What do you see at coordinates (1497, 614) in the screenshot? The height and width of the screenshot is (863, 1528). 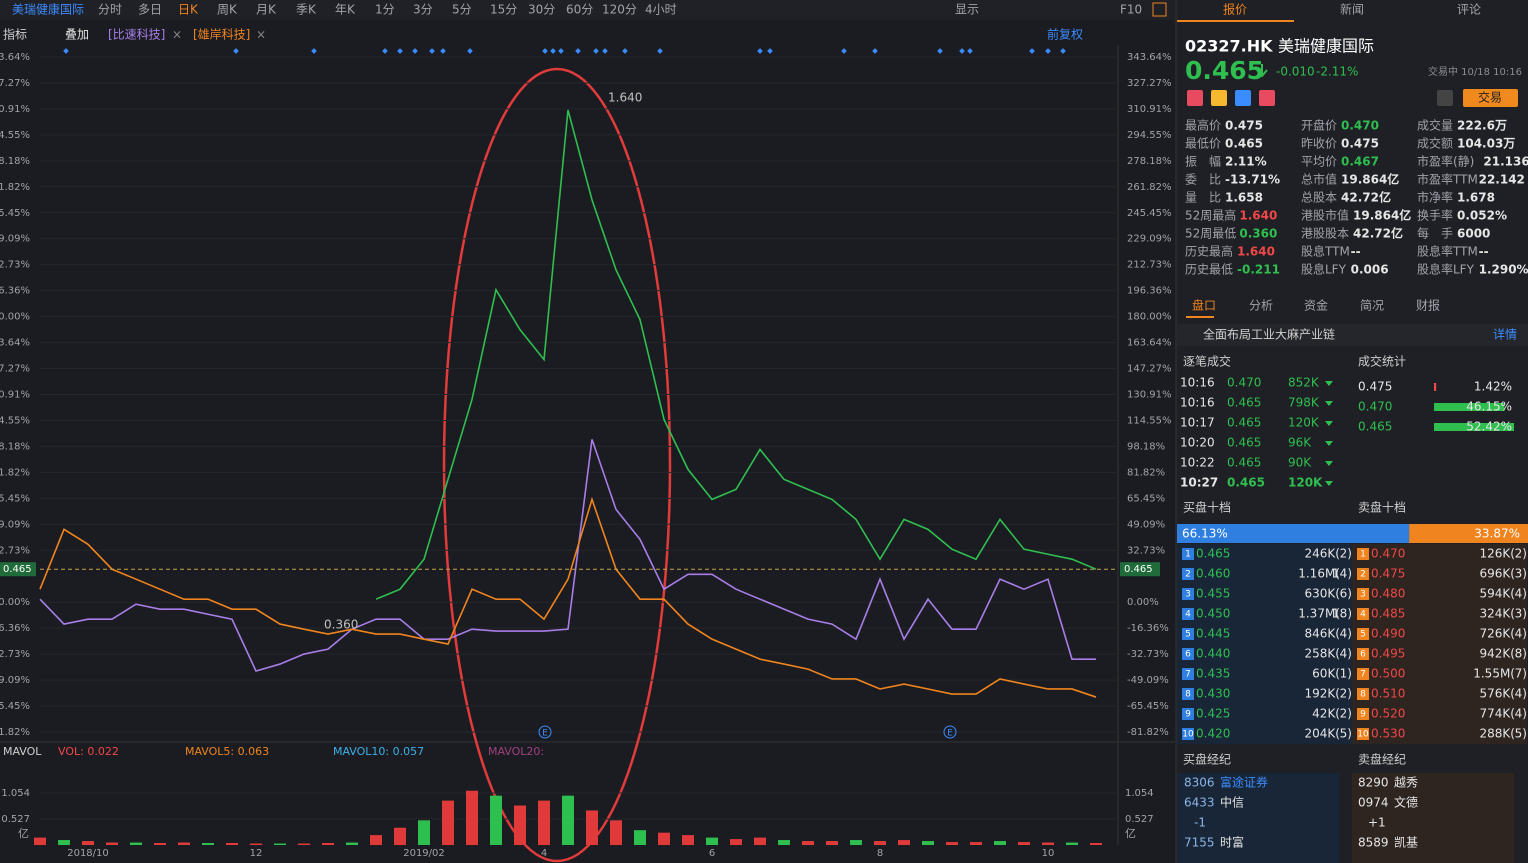 I see `label: 324K(` at bounding box center [1497, 614].